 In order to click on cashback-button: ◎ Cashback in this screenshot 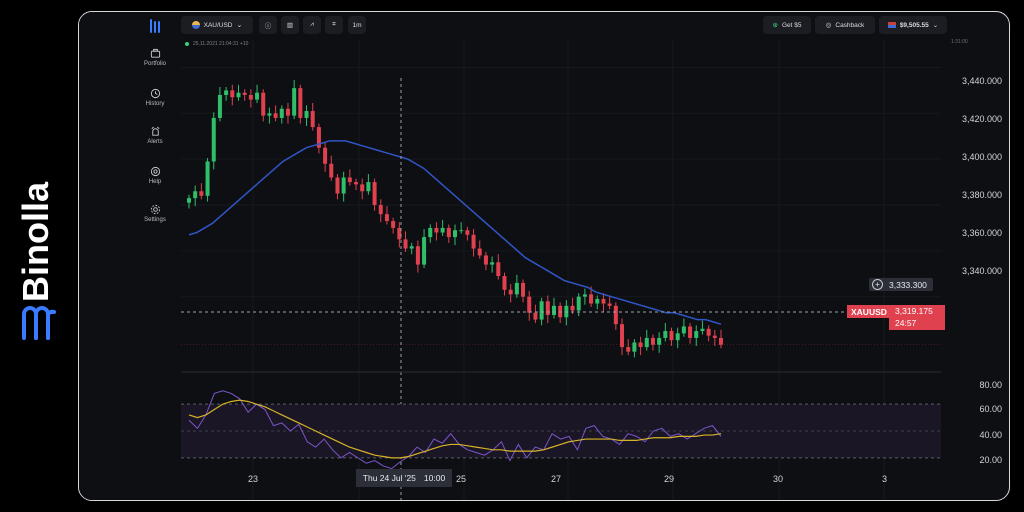, I will do `click(845, 25)`.